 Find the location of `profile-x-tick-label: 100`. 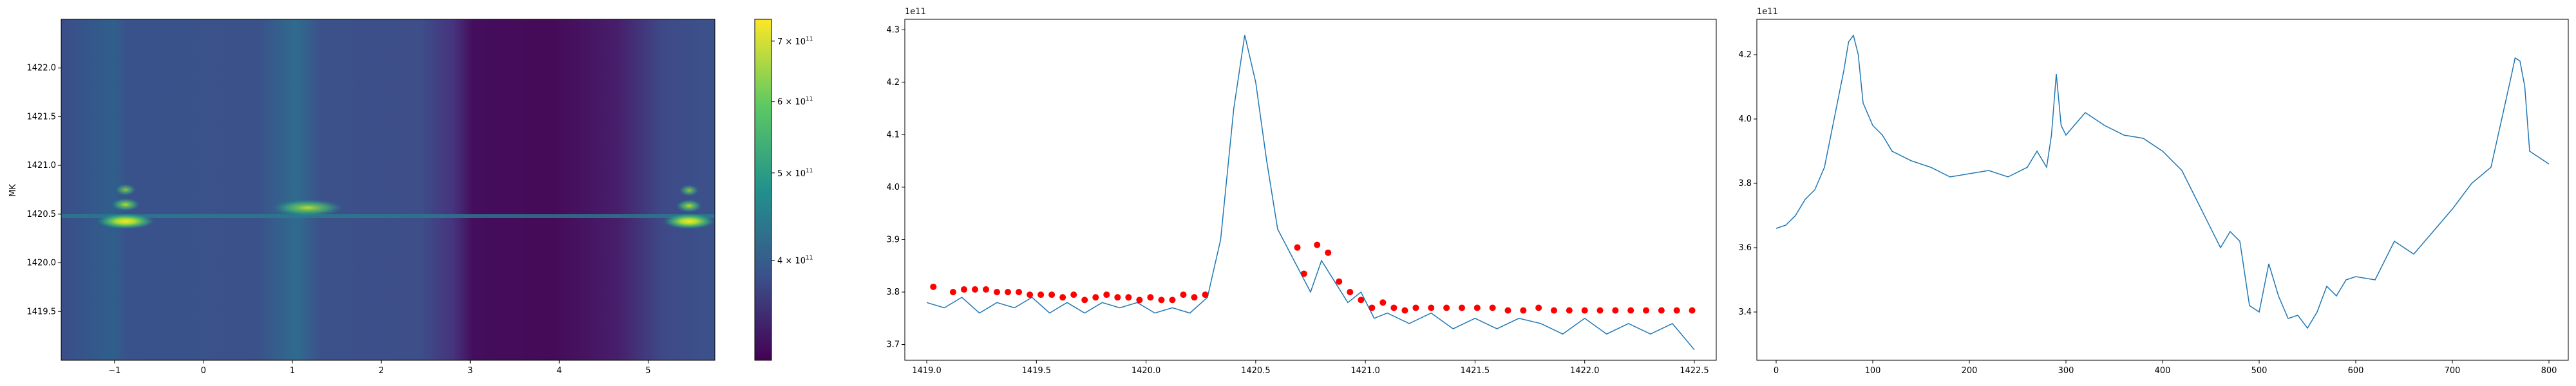

profile-x-tick-label: 100 is located at coordinates (1873, 371).